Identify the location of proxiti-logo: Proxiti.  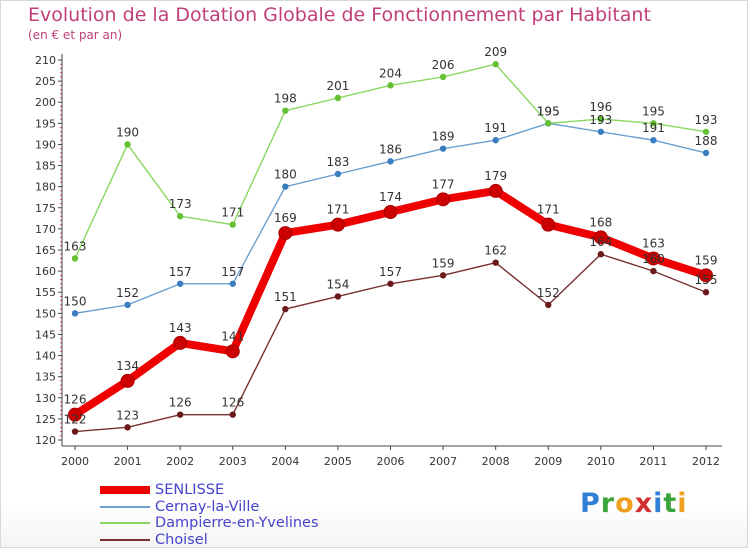
(634, 503).